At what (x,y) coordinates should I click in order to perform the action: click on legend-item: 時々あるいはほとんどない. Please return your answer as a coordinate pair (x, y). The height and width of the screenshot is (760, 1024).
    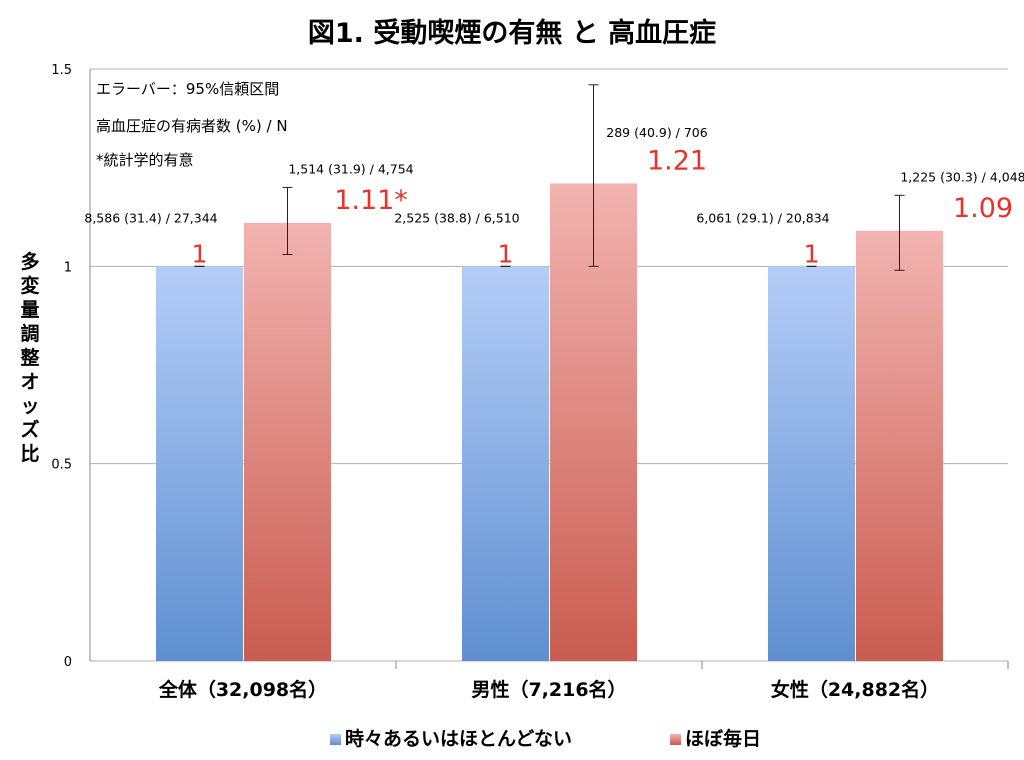
    Looking at the image, I should click on (451, 739).